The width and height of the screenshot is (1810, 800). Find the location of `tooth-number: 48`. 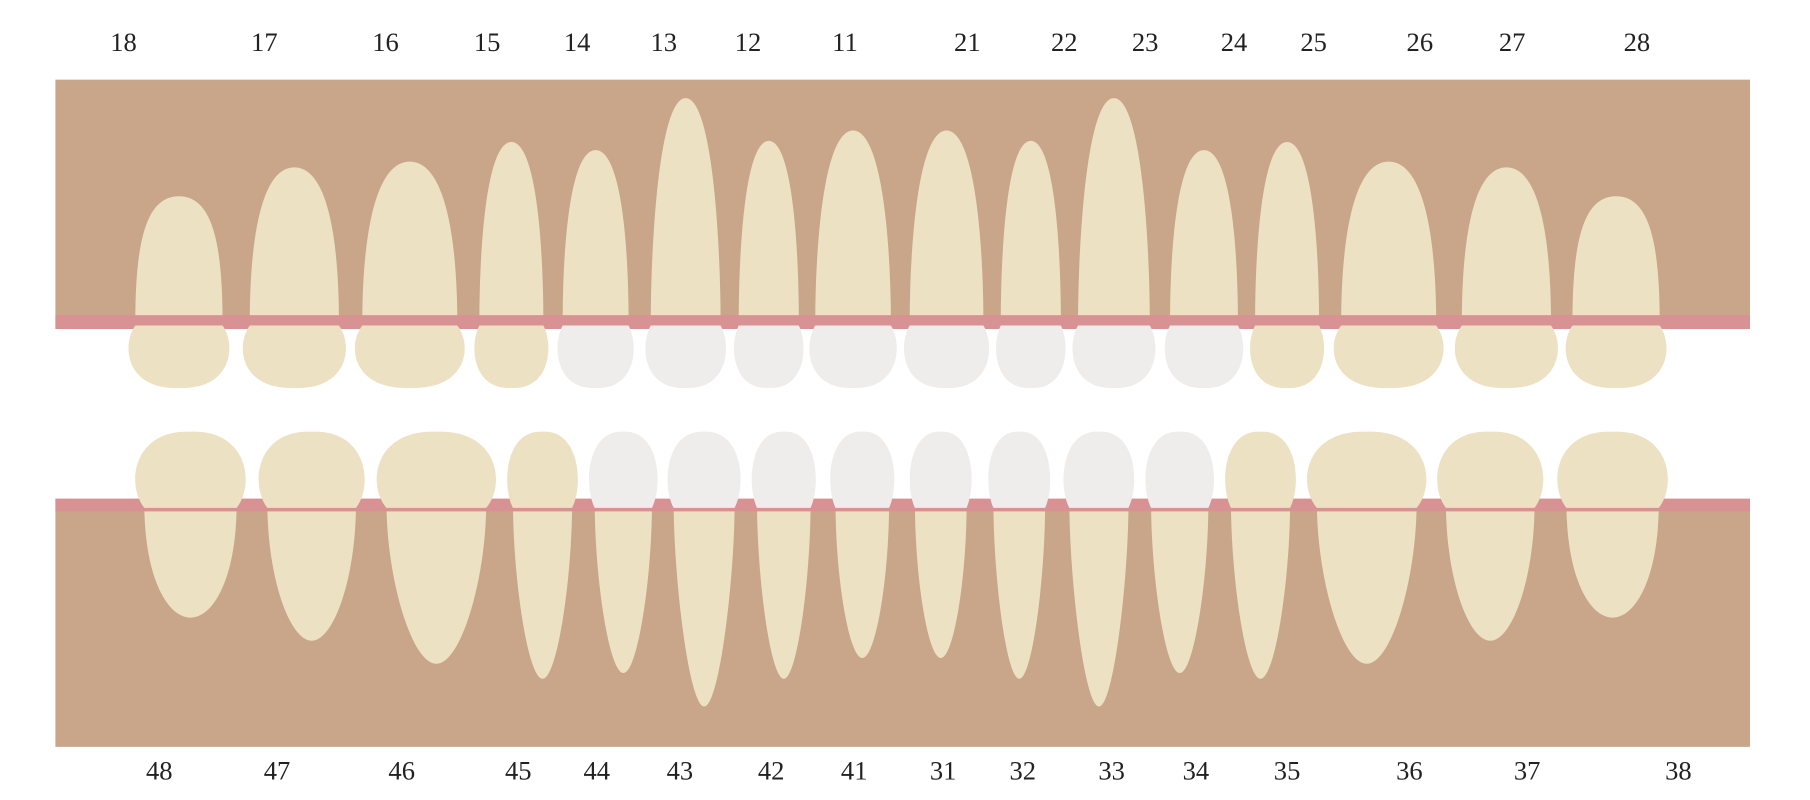

tooth-number: 48 is located at coordinates (159, 771).